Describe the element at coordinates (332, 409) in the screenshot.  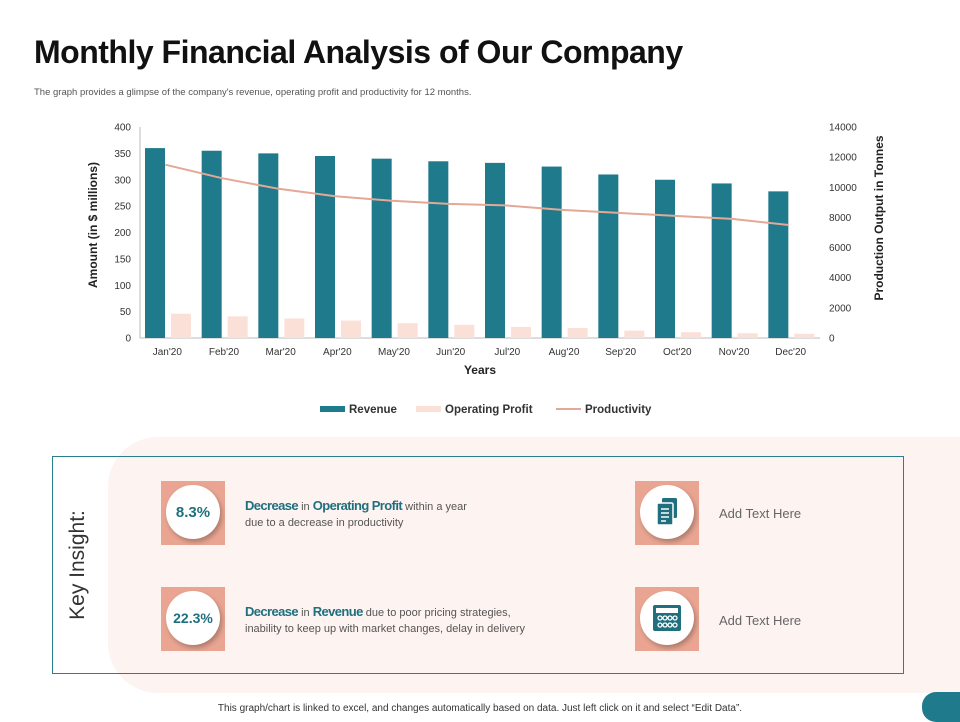
I see `legend-swatch-revenue` at that location.